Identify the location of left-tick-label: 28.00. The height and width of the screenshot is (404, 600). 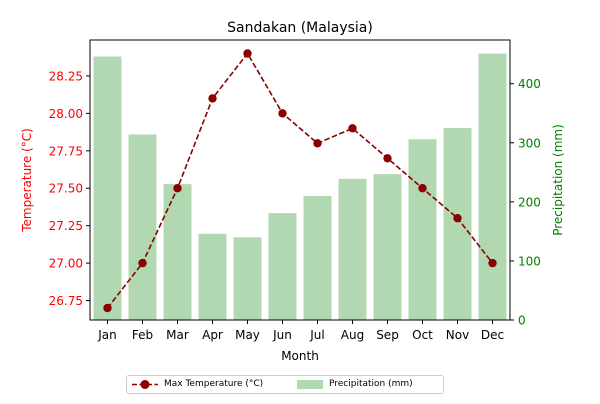
(66, 114).